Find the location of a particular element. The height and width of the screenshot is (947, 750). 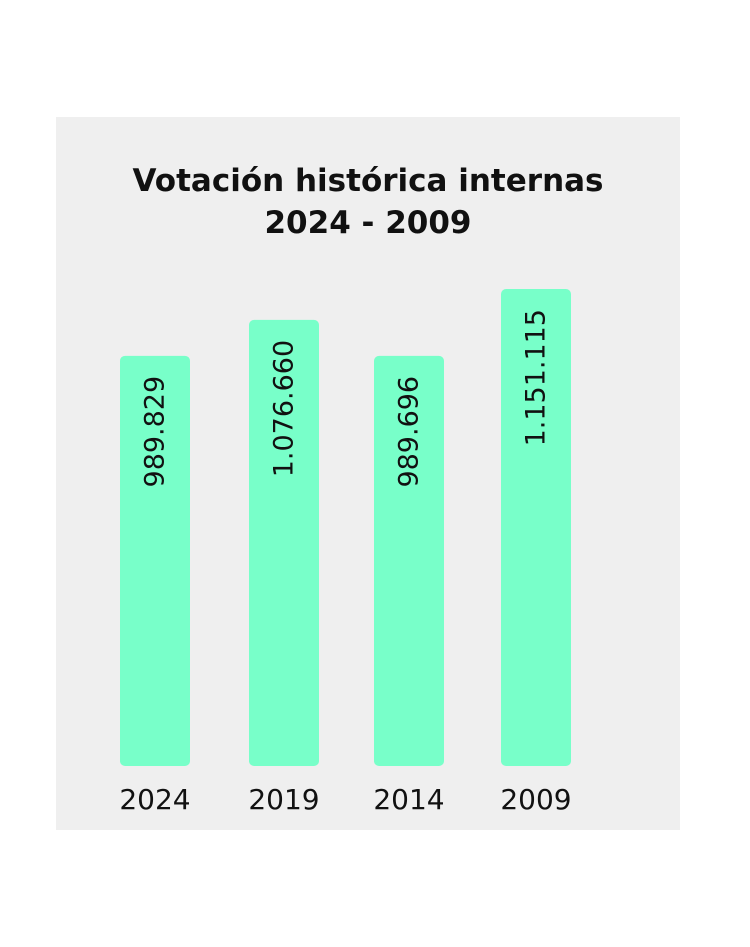

bar-2024 is located at coordinates (155, 560).